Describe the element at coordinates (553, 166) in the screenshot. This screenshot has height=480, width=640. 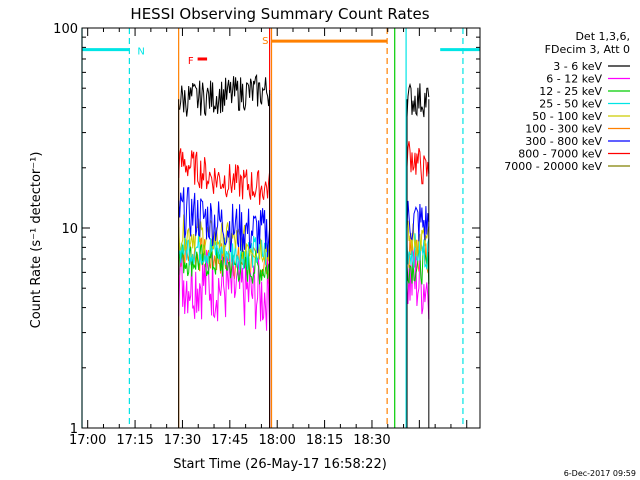
I see `legend-entry: 7000 - 20000 keV` at that location.